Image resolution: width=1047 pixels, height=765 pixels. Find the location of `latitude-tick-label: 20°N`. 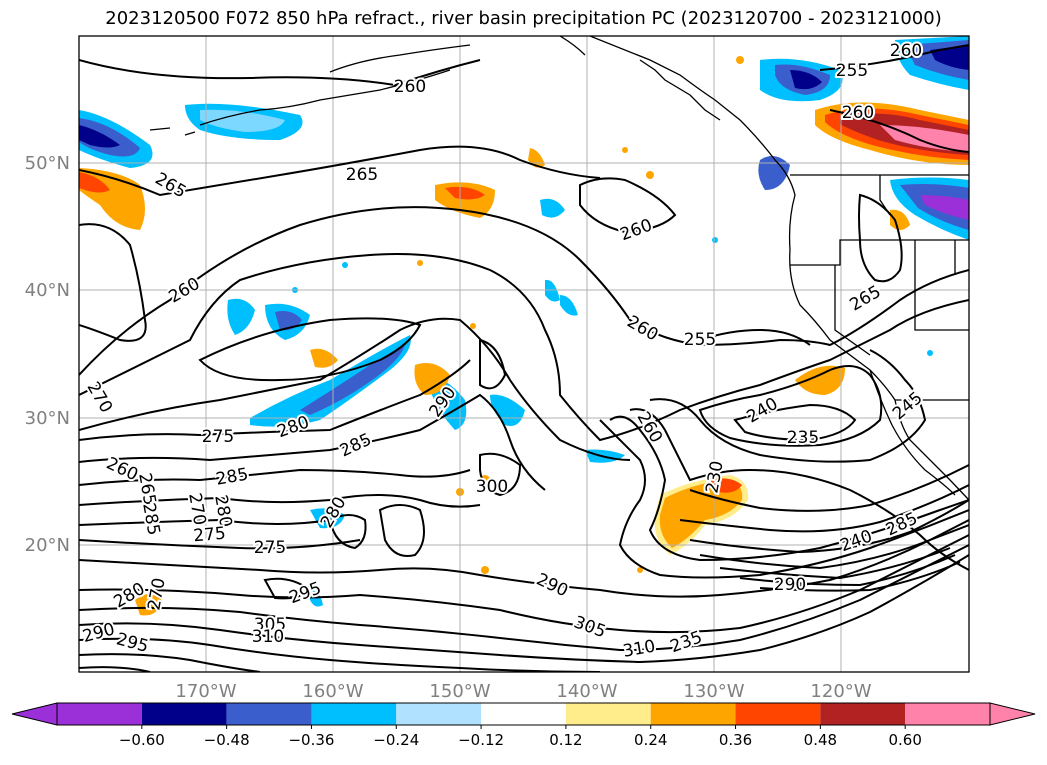

latitude-tick-label: 20°N is located at coordinates (47, 545).